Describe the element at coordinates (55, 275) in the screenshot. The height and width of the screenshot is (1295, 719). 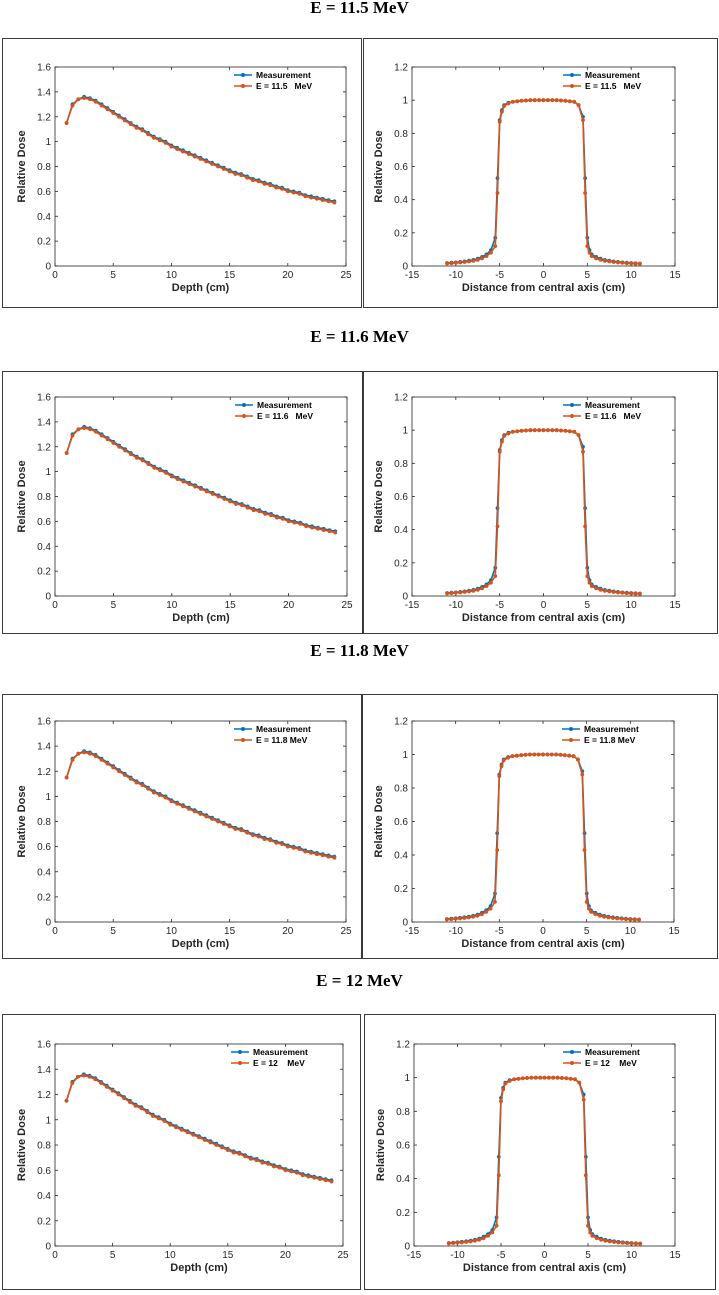
I see `x-tick-label: 0` at that location.